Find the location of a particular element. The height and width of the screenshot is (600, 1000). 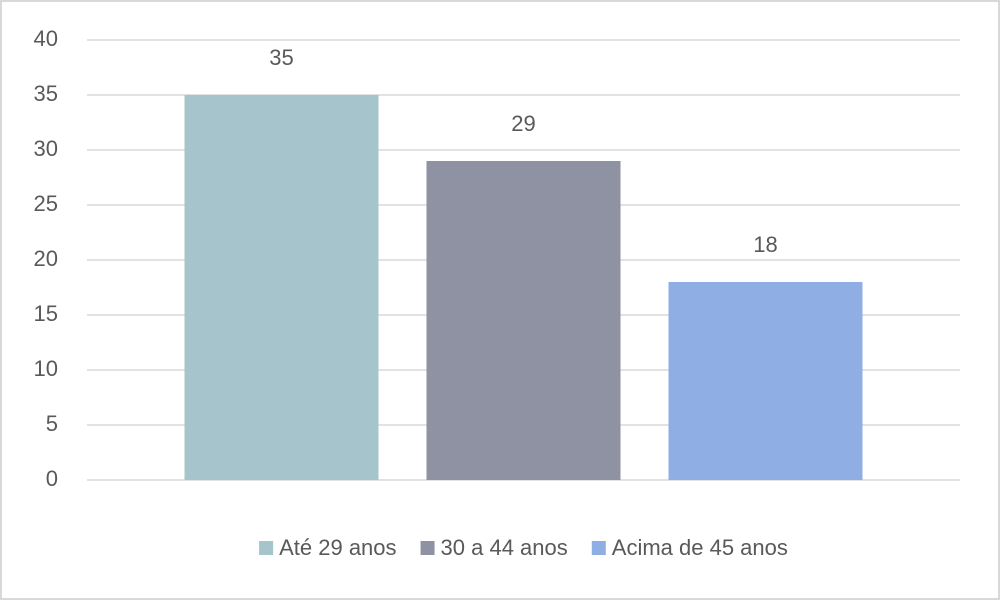

y-tick-label: 20 is located at coordinates (46, 258).